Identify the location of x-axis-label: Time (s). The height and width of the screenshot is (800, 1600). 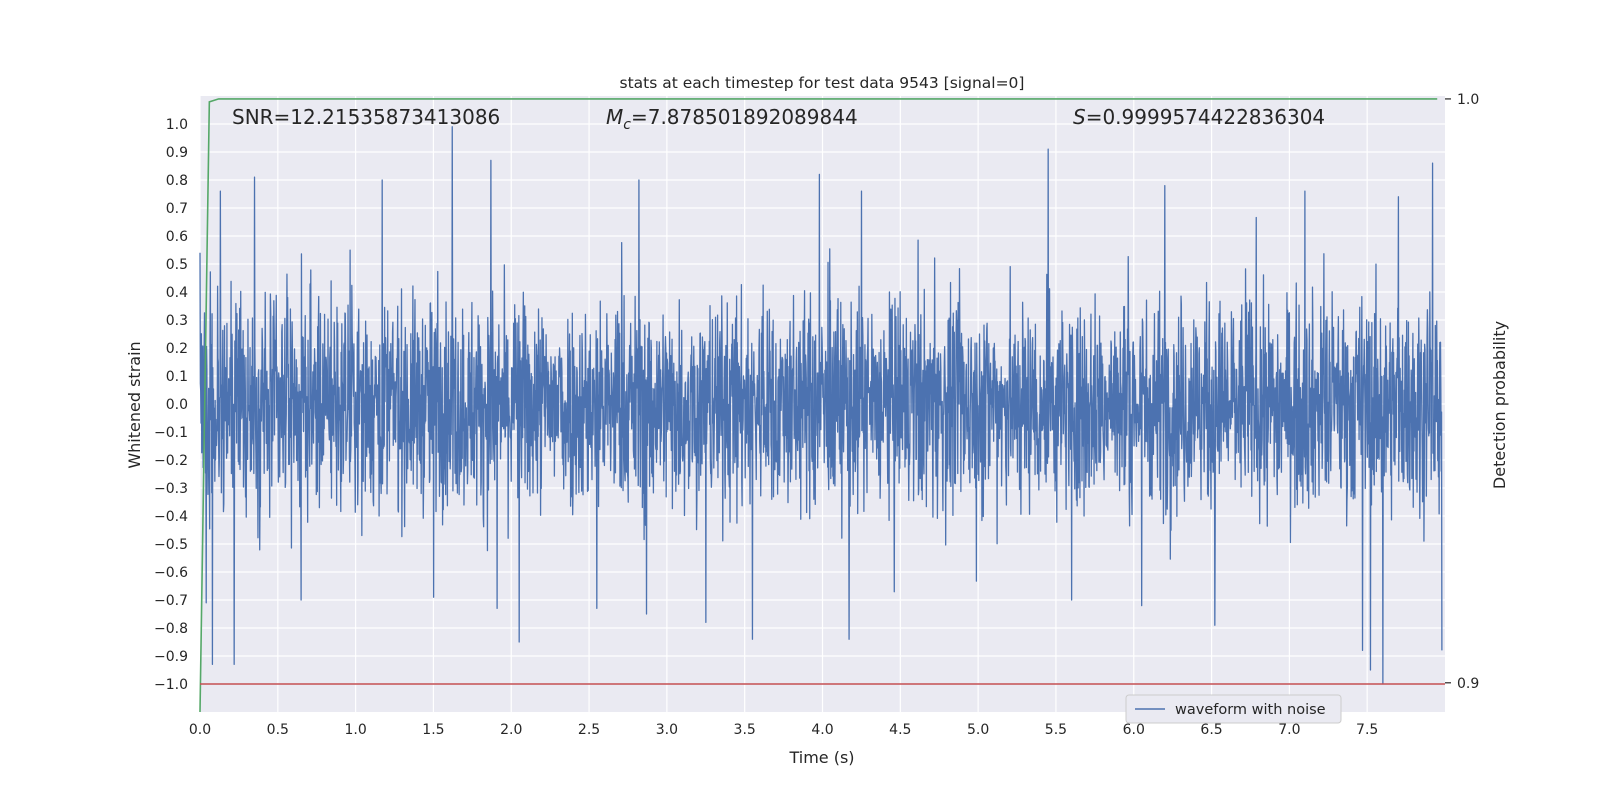
(821, 757).